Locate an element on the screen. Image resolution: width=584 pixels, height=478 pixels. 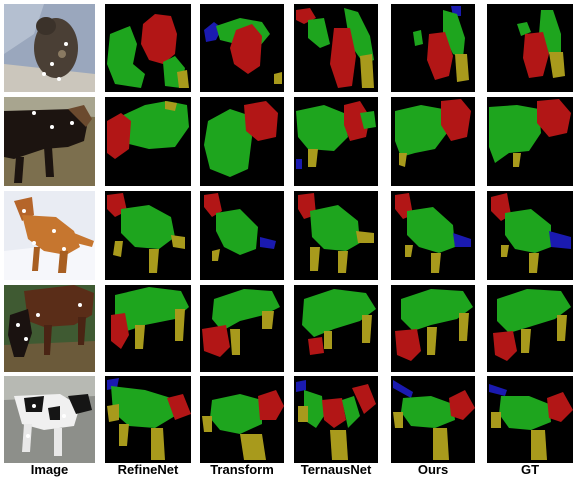
mask-transform-row1 is located at coordinates (242, 48).